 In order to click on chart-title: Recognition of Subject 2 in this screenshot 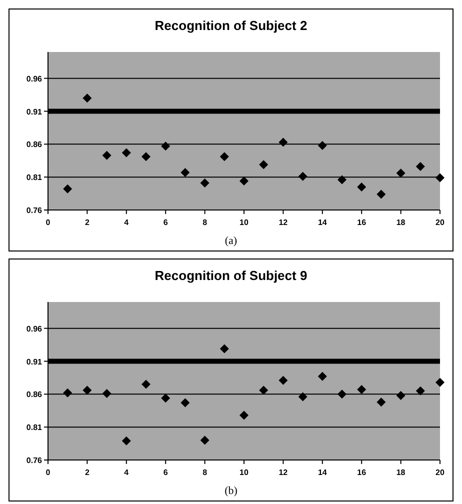, I will do `click(231, 25)`.